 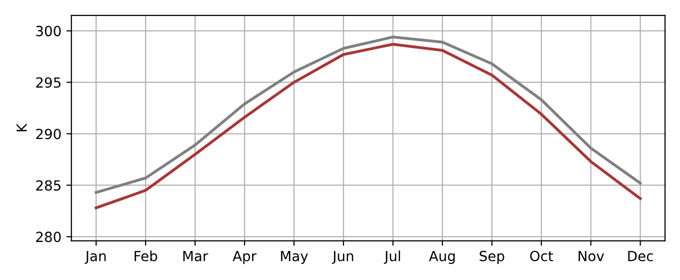 I want to click on x-tick-label: Apr, so click(x=244, y=257).